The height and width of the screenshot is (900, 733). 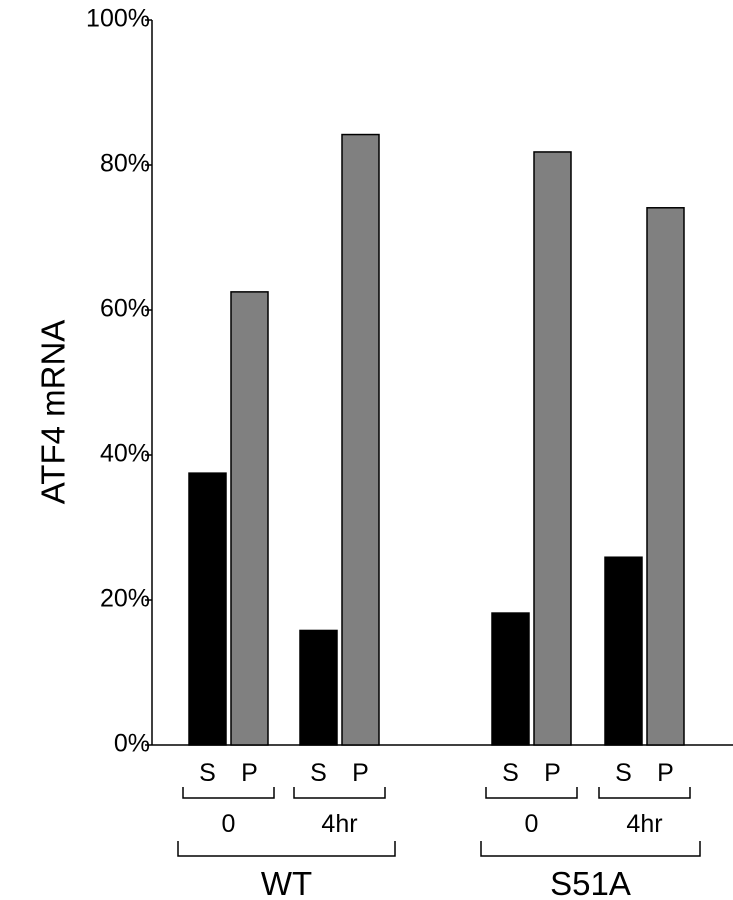 I want to click on bar-wt-0-p, so click(x=249, y=518).